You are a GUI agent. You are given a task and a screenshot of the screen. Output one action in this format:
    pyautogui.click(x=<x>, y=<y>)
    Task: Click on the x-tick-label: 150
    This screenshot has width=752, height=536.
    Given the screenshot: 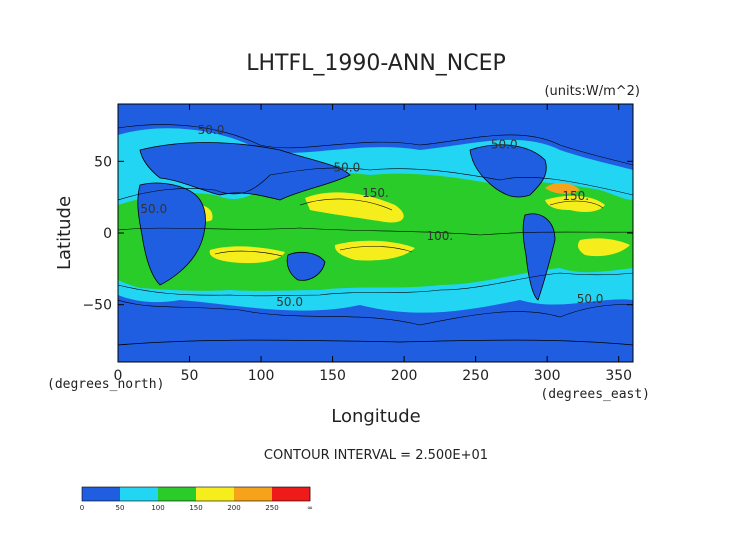 What is the action you would take?
    pyautogui.click(x=332, y=376)
    